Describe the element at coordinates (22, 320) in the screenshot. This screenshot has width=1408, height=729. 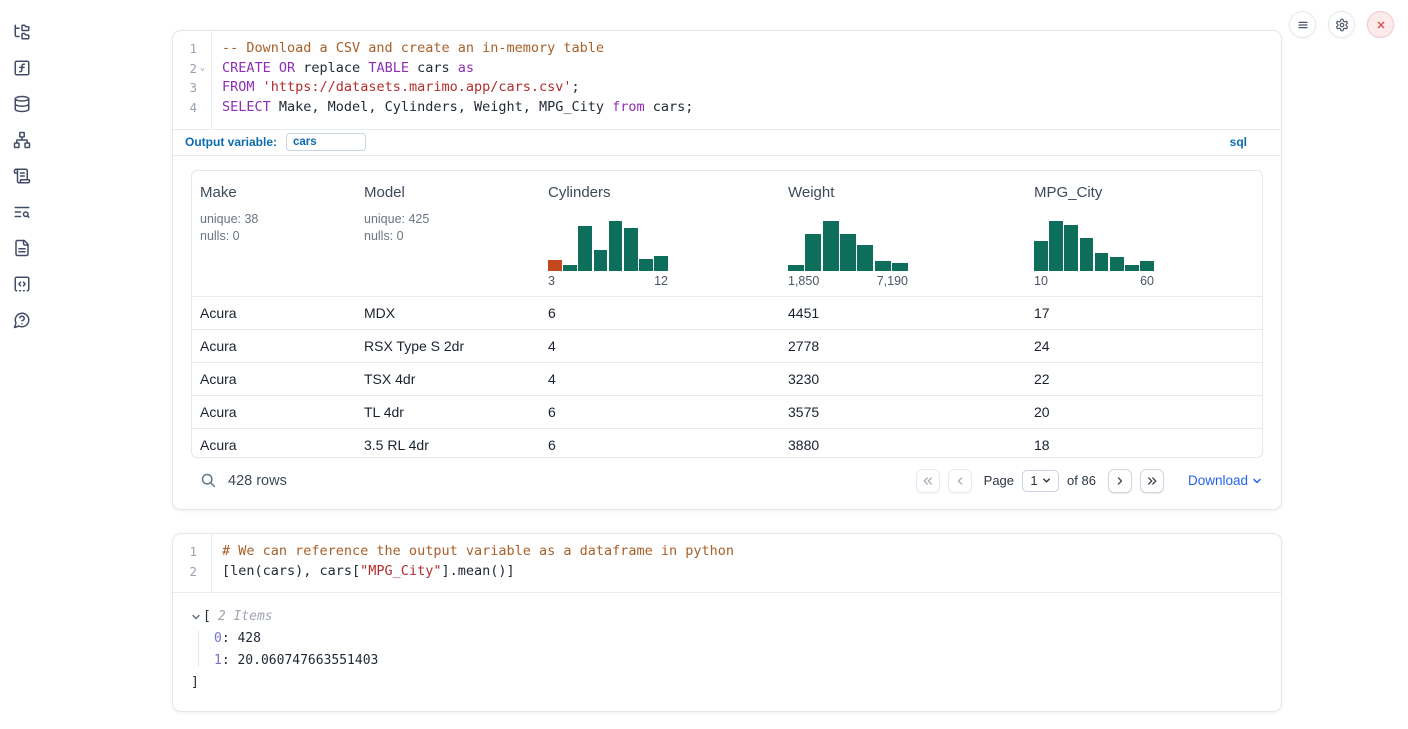
I see `help-icon` at that location.